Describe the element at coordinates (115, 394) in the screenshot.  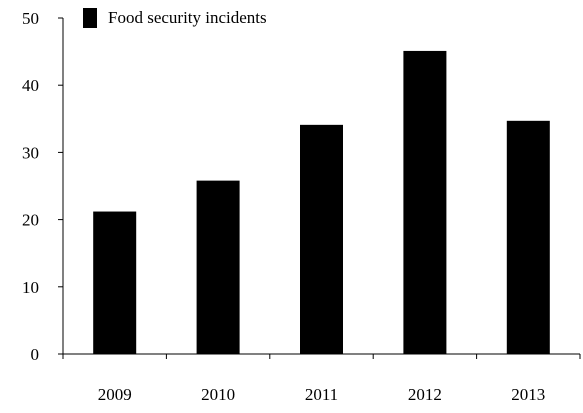
I see `x-tick-label: 2009` at that location.